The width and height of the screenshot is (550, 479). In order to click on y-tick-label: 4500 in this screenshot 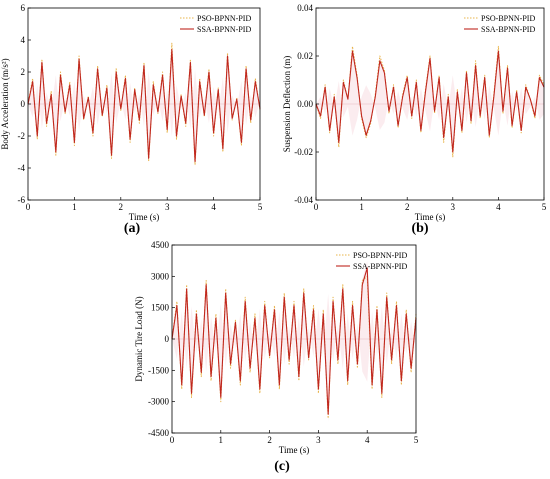, I will do `click(160, 245)`.